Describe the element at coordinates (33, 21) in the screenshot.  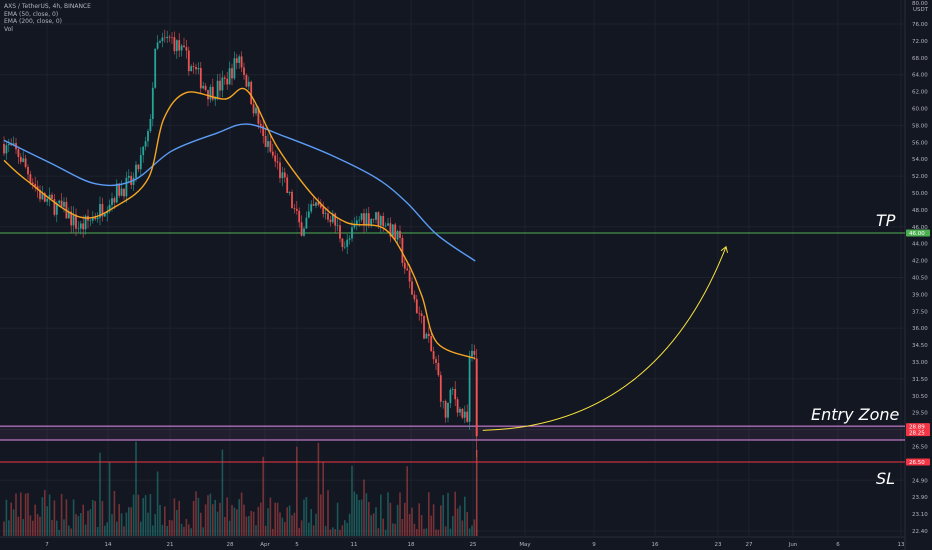
I see `legend-ema-200: EMA (200, close, 0)` at that location.